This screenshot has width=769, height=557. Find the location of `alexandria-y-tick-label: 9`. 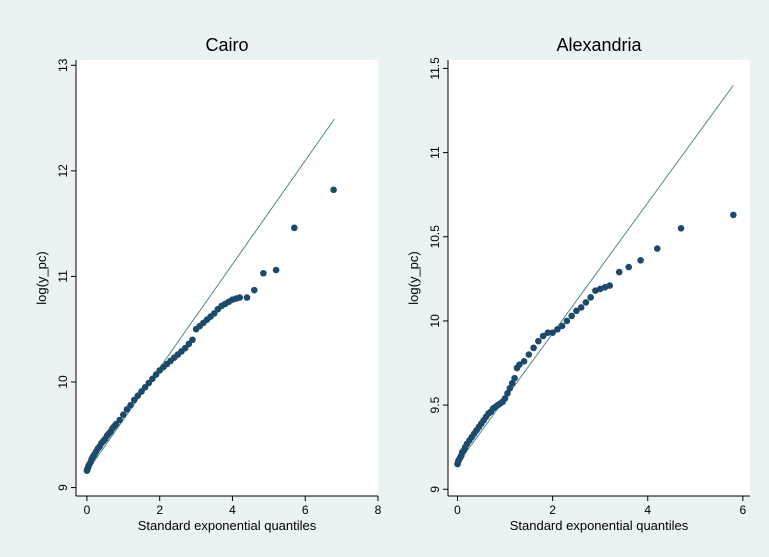

alexandria-y-tick-label: 9 is located at coordinates (435, 489).